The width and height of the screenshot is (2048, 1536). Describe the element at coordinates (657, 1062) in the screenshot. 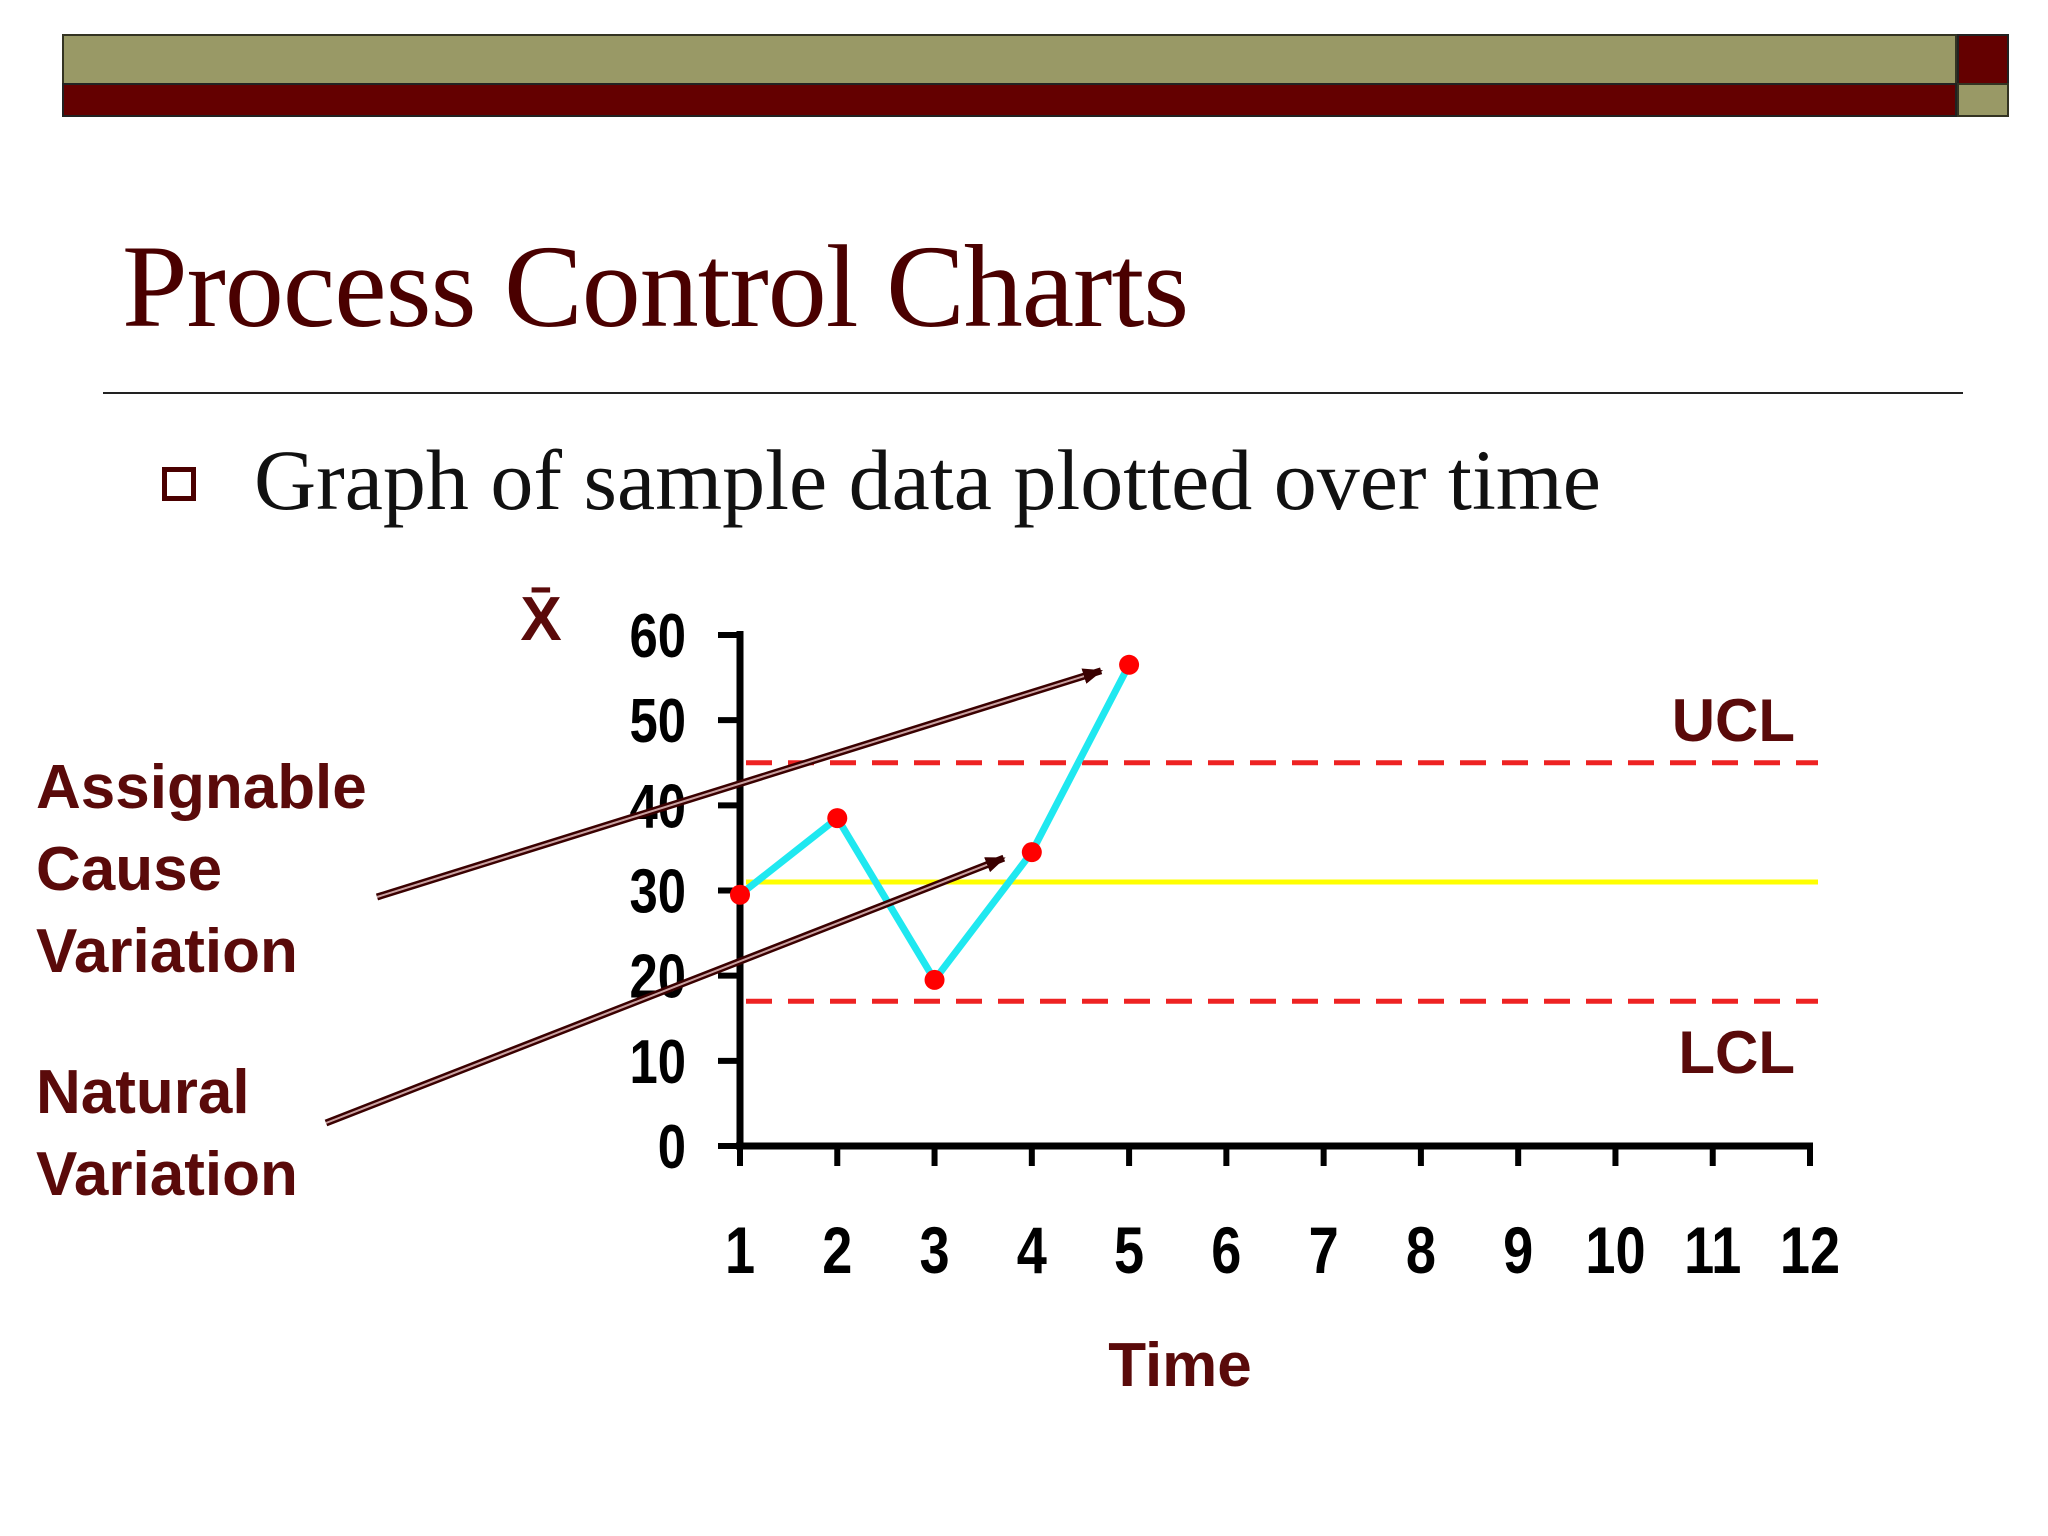

I see `y-tick-label: 10` at that location.